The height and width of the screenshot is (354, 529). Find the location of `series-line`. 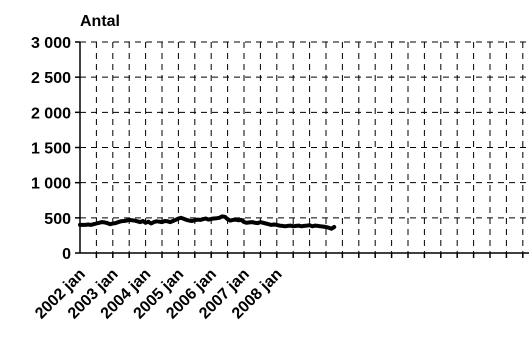

series-line is located at coordinates (207, 222).